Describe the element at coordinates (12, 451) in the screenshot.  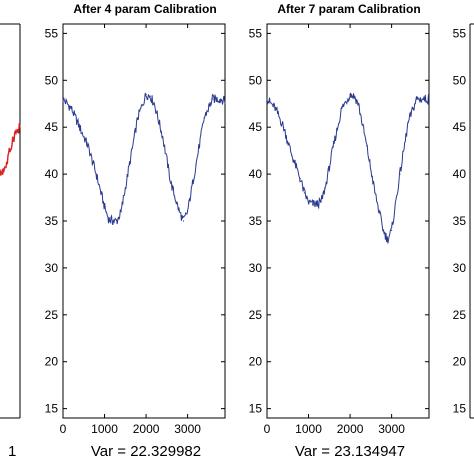
I see `left-panel-var-fragment: 1` at that location.